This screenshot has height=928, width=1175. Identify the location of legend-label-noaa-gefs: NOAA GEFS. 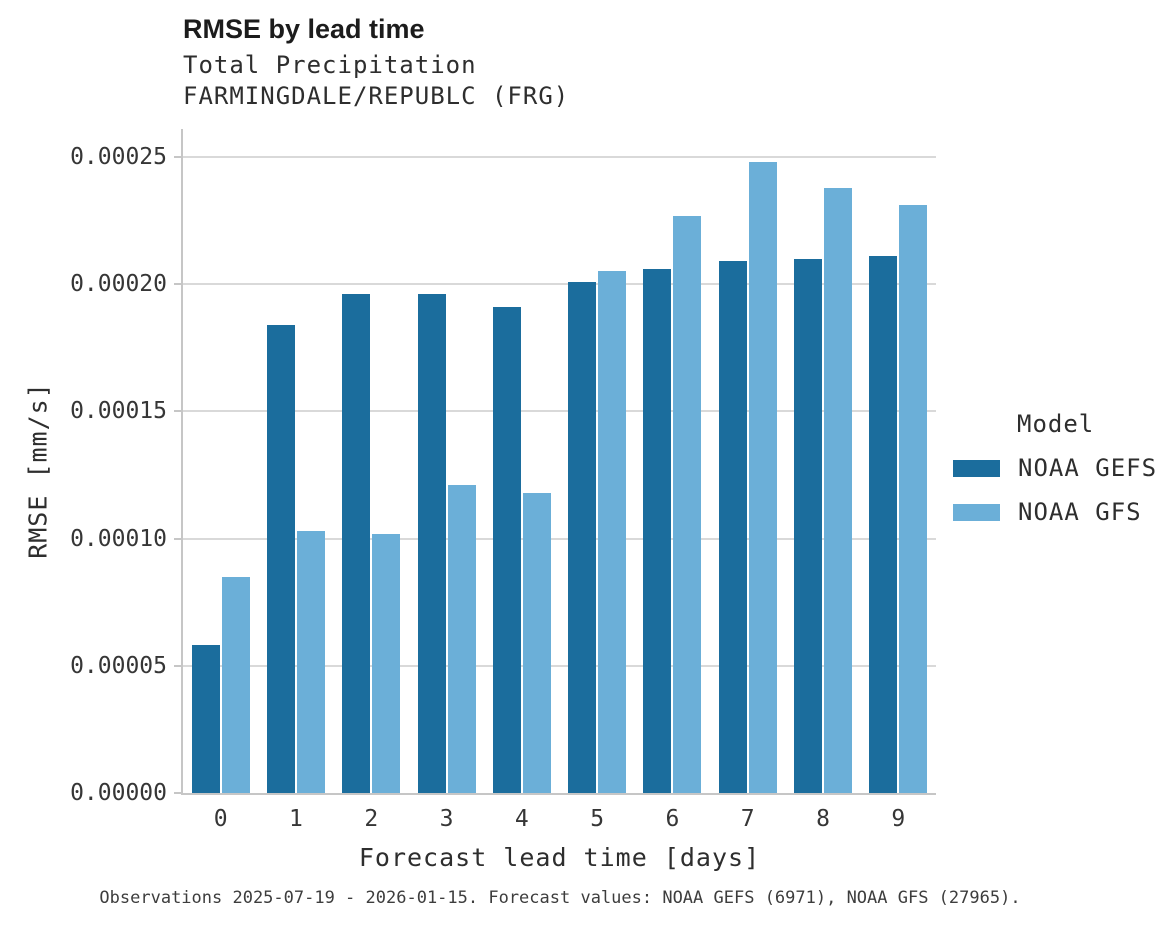
(1088, 468).